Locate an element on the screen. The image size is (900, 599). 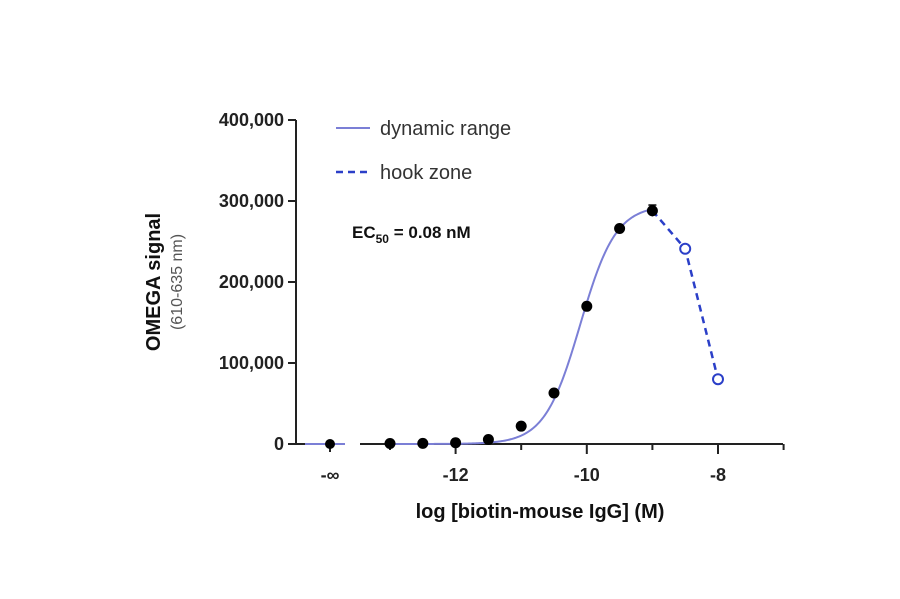
hook-zone-line is located at coordinates (685, 294).